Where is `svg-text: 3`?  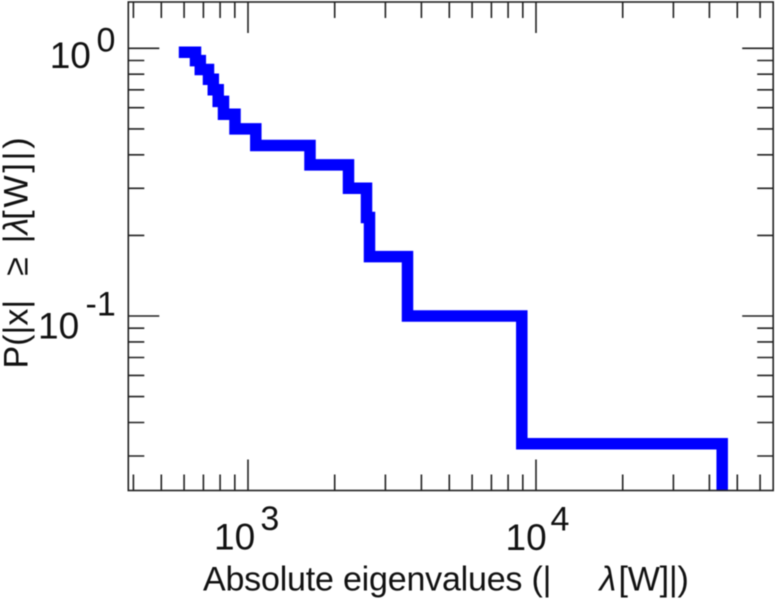
svg-text: 3 is located at coordinates (269, 519).